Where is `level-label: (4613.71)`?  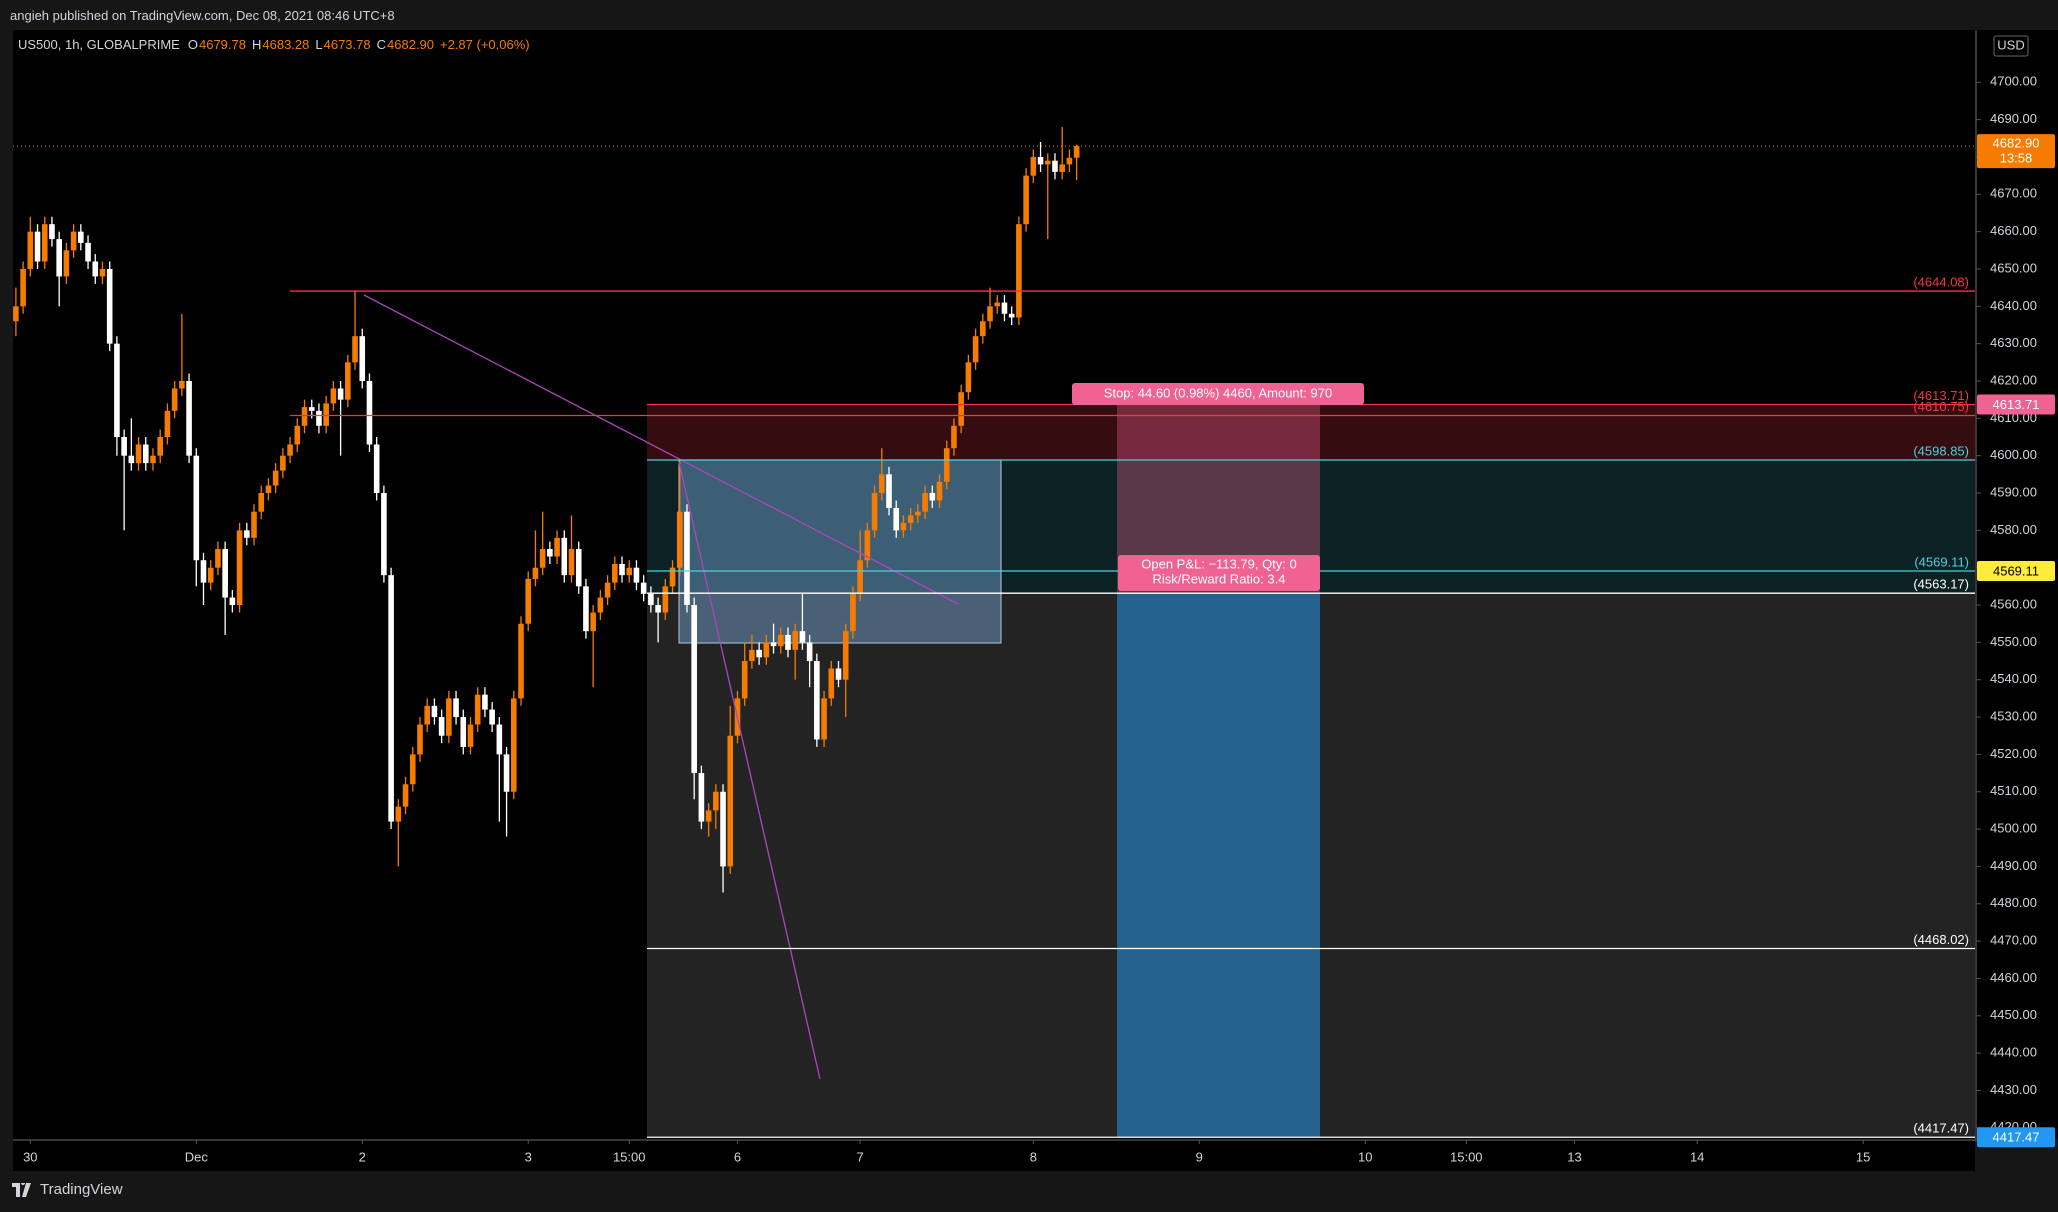
level-label: (4613.71) is located at coordinates (1941, 395).